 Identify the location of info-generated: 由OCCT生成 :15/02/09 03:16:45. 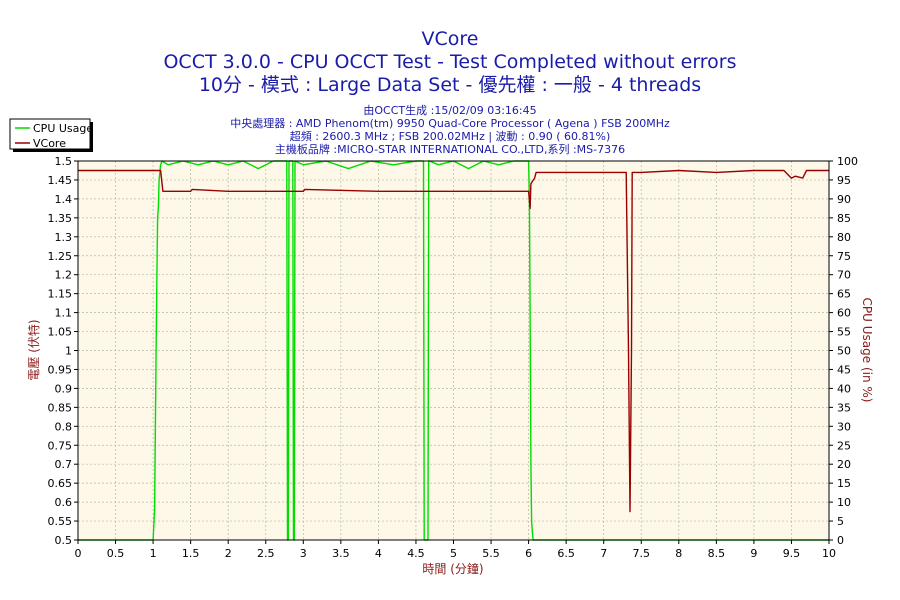
(449, 110).